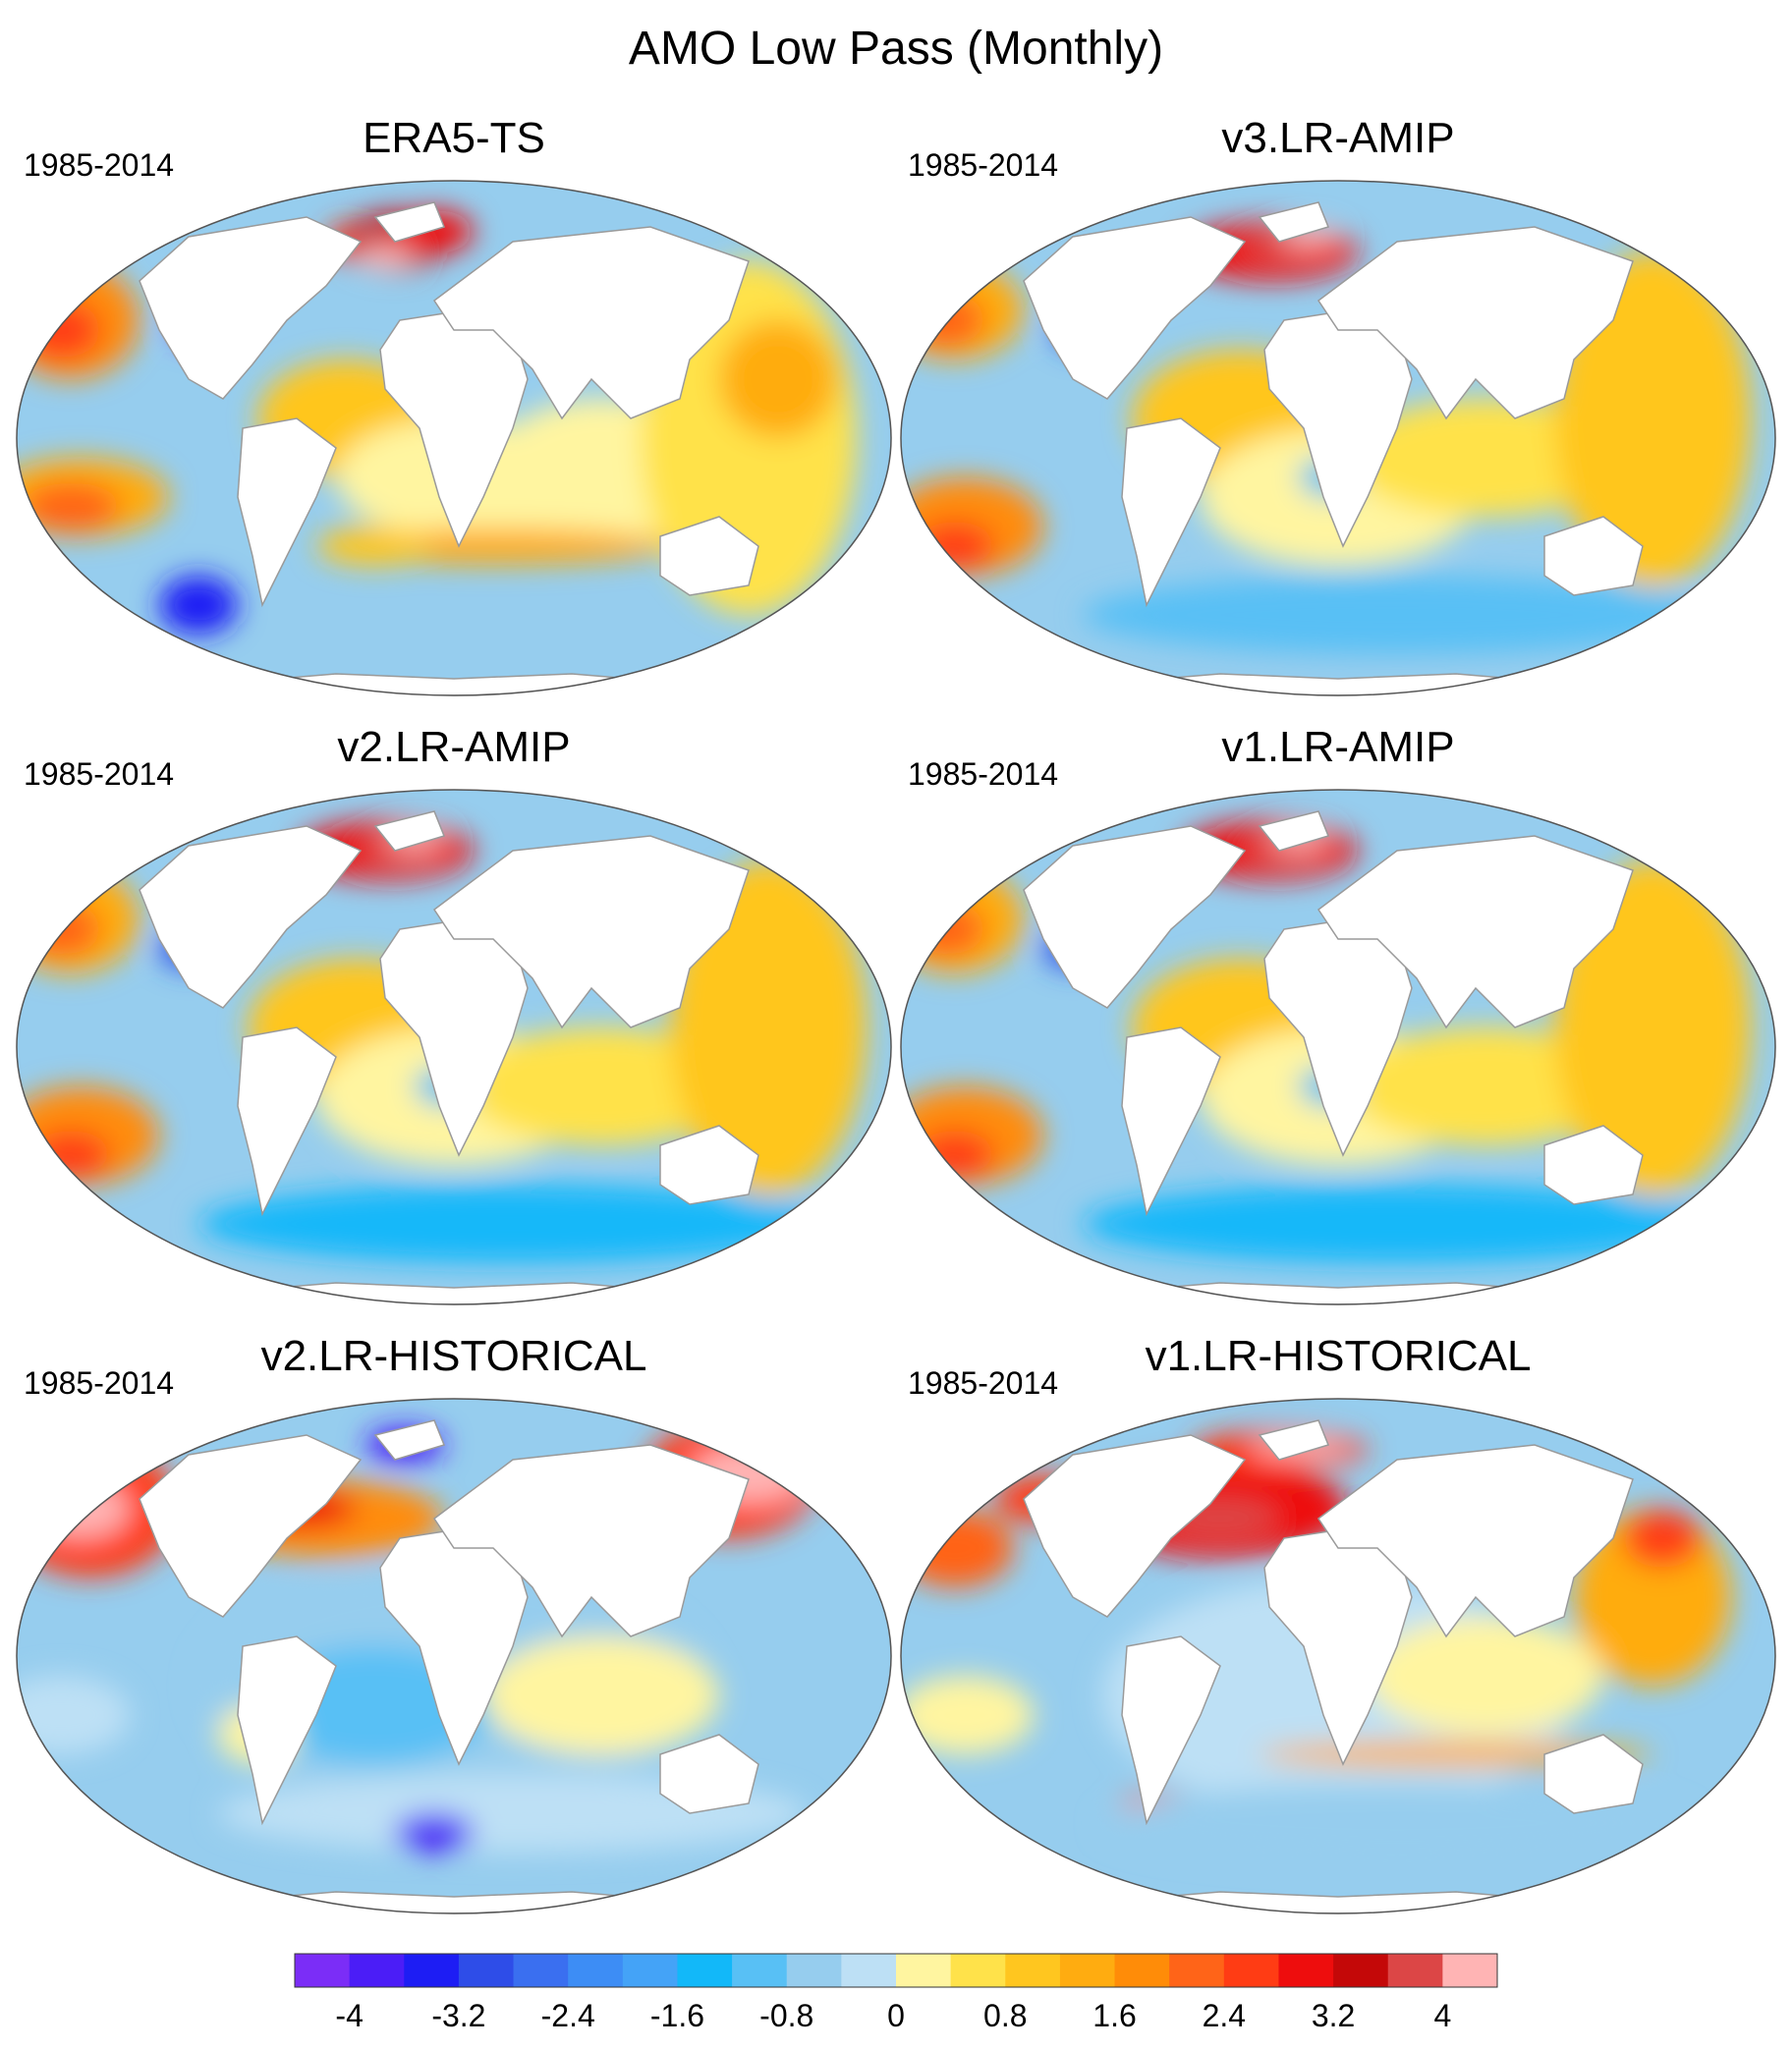 Image resolution: width=1792 pixels, height=2050 pixels. Describe the element at coordinates (786, 2015) in the screenshot. I see `colorbar-tick-label: -0.8` at that location.